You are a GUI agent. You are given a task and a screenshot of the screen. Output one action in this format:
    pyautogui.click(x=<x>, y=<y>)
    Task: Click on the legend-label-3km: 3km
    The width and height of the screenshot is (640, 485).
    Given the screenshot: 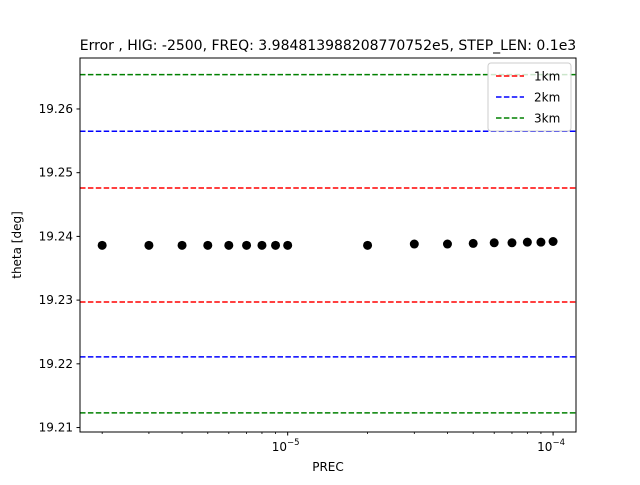 What is the action you would take?
    pyautogui.click(x=547, y=119)
    